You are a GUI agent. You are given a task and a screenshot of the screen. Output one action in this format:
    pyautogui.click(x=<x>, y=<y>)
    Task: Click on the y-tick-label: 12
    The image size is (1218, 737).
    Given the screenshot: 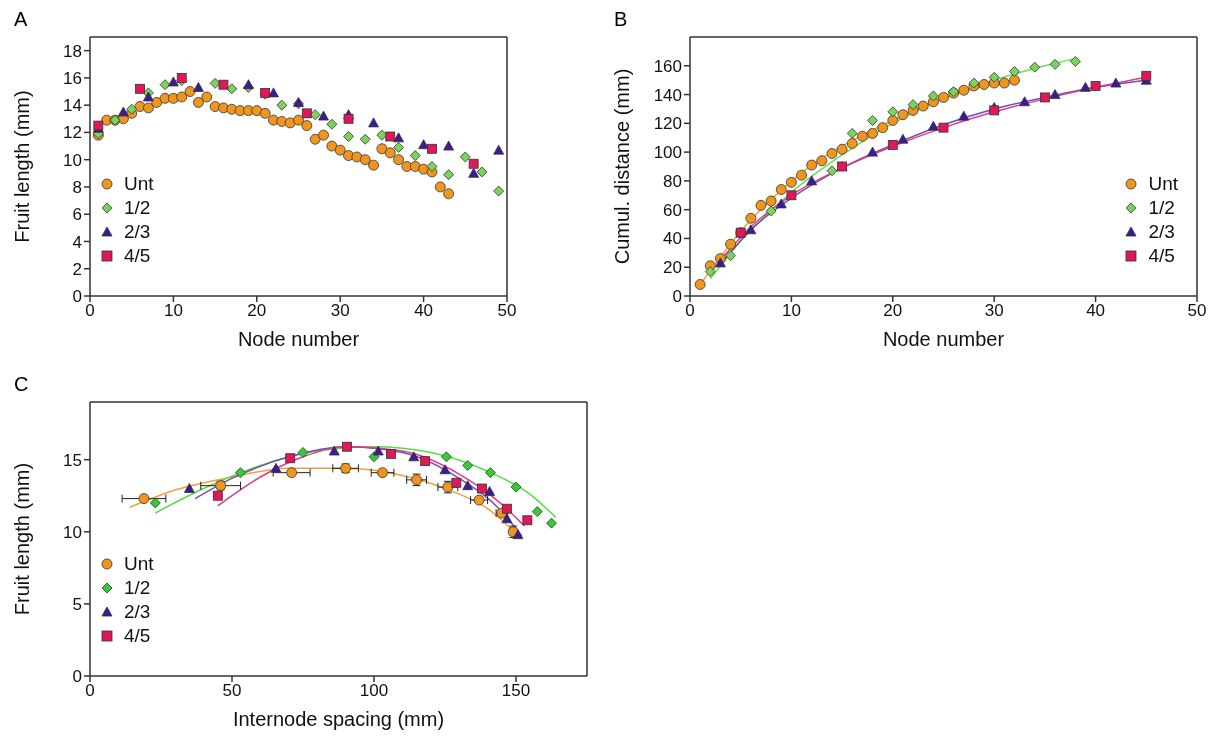 What is the action you would take?
    pyautogui.click(x=72, y=133)
    